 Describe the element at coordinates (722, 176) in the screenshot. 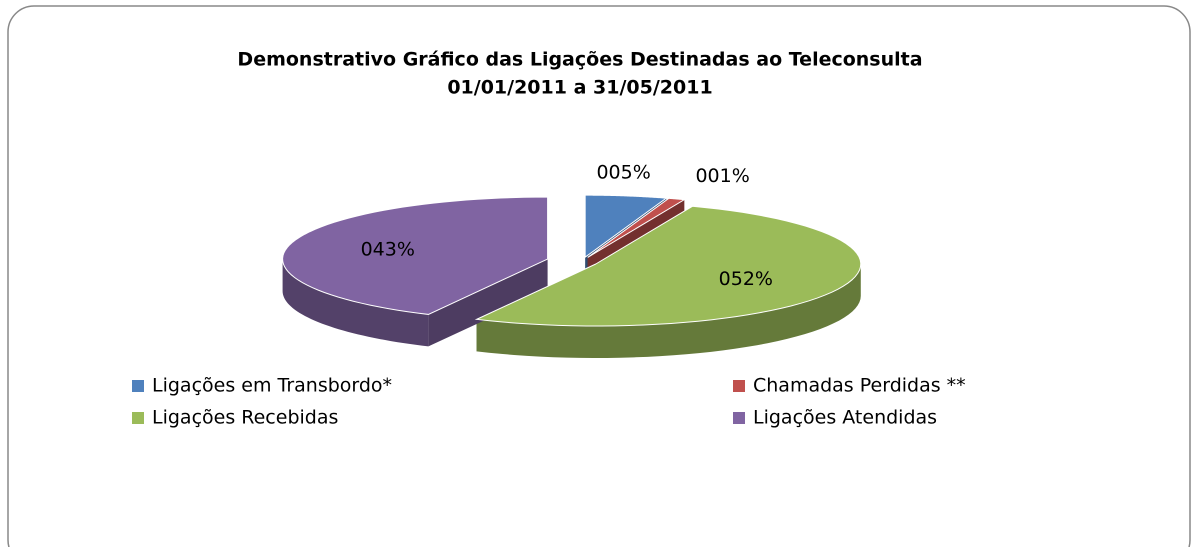

I see `value-label: 001%` at that location.